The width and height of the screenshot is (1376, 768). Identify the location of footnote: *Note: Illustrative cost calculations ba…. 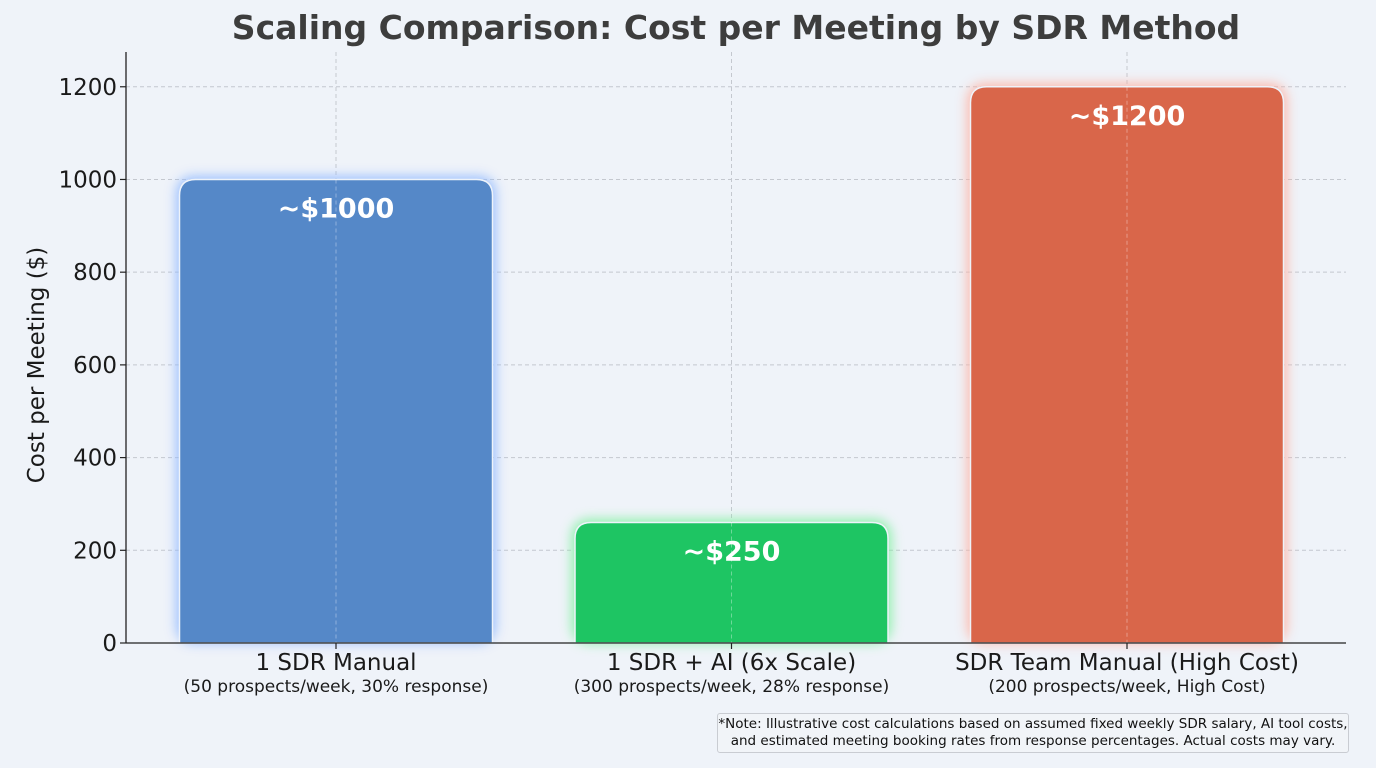
(1033, 733).